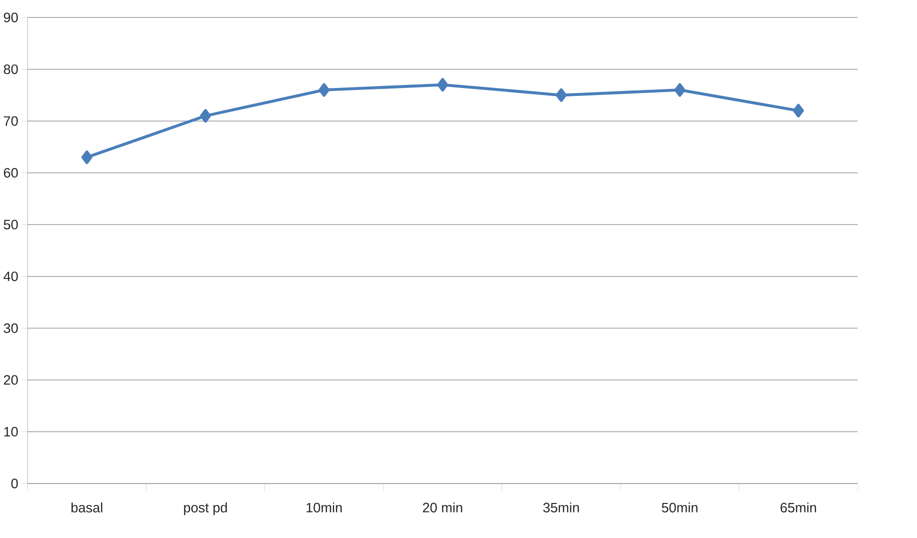 The height and width of the screenshot is (538, 917). Describe the element at coordinates (11, 17) in the screenshot. I see `y-tick-label: 90` at that location.